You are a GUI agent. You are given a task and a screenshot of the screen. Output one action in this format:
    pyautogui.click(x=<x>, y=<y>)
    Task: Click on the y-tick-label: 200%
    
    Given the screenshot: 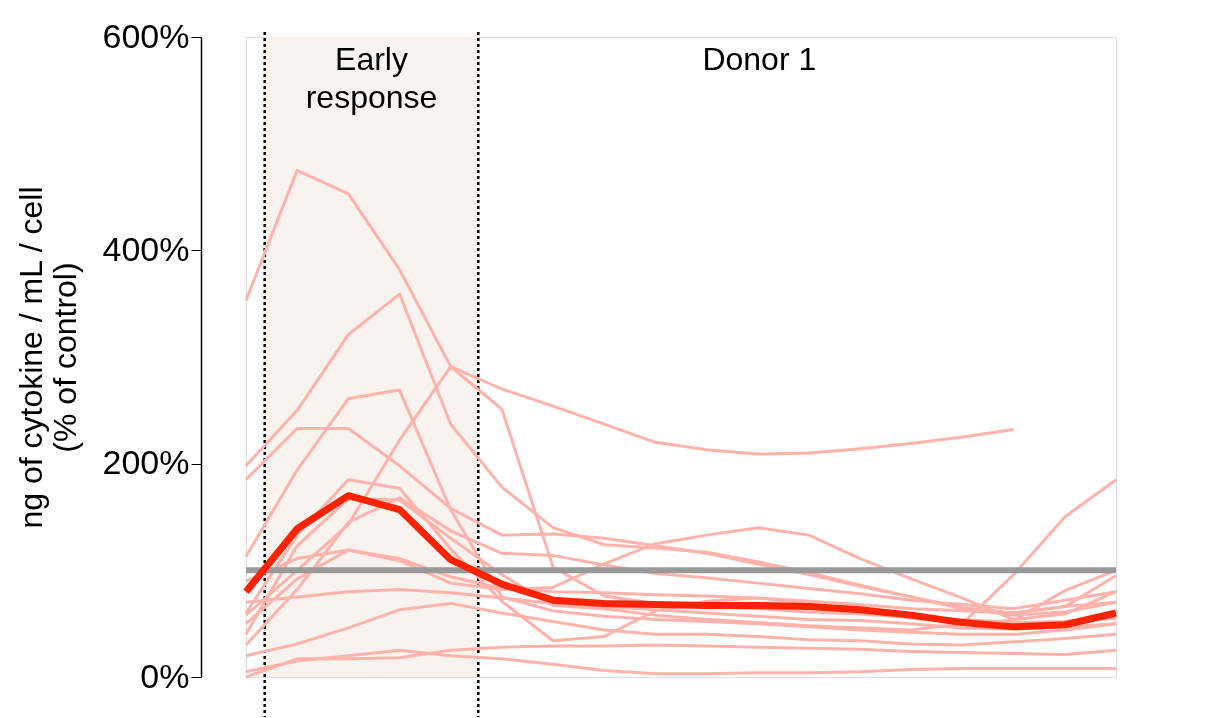 What is the action you would take?
    pyautogui.click(x=146, y=462)
    